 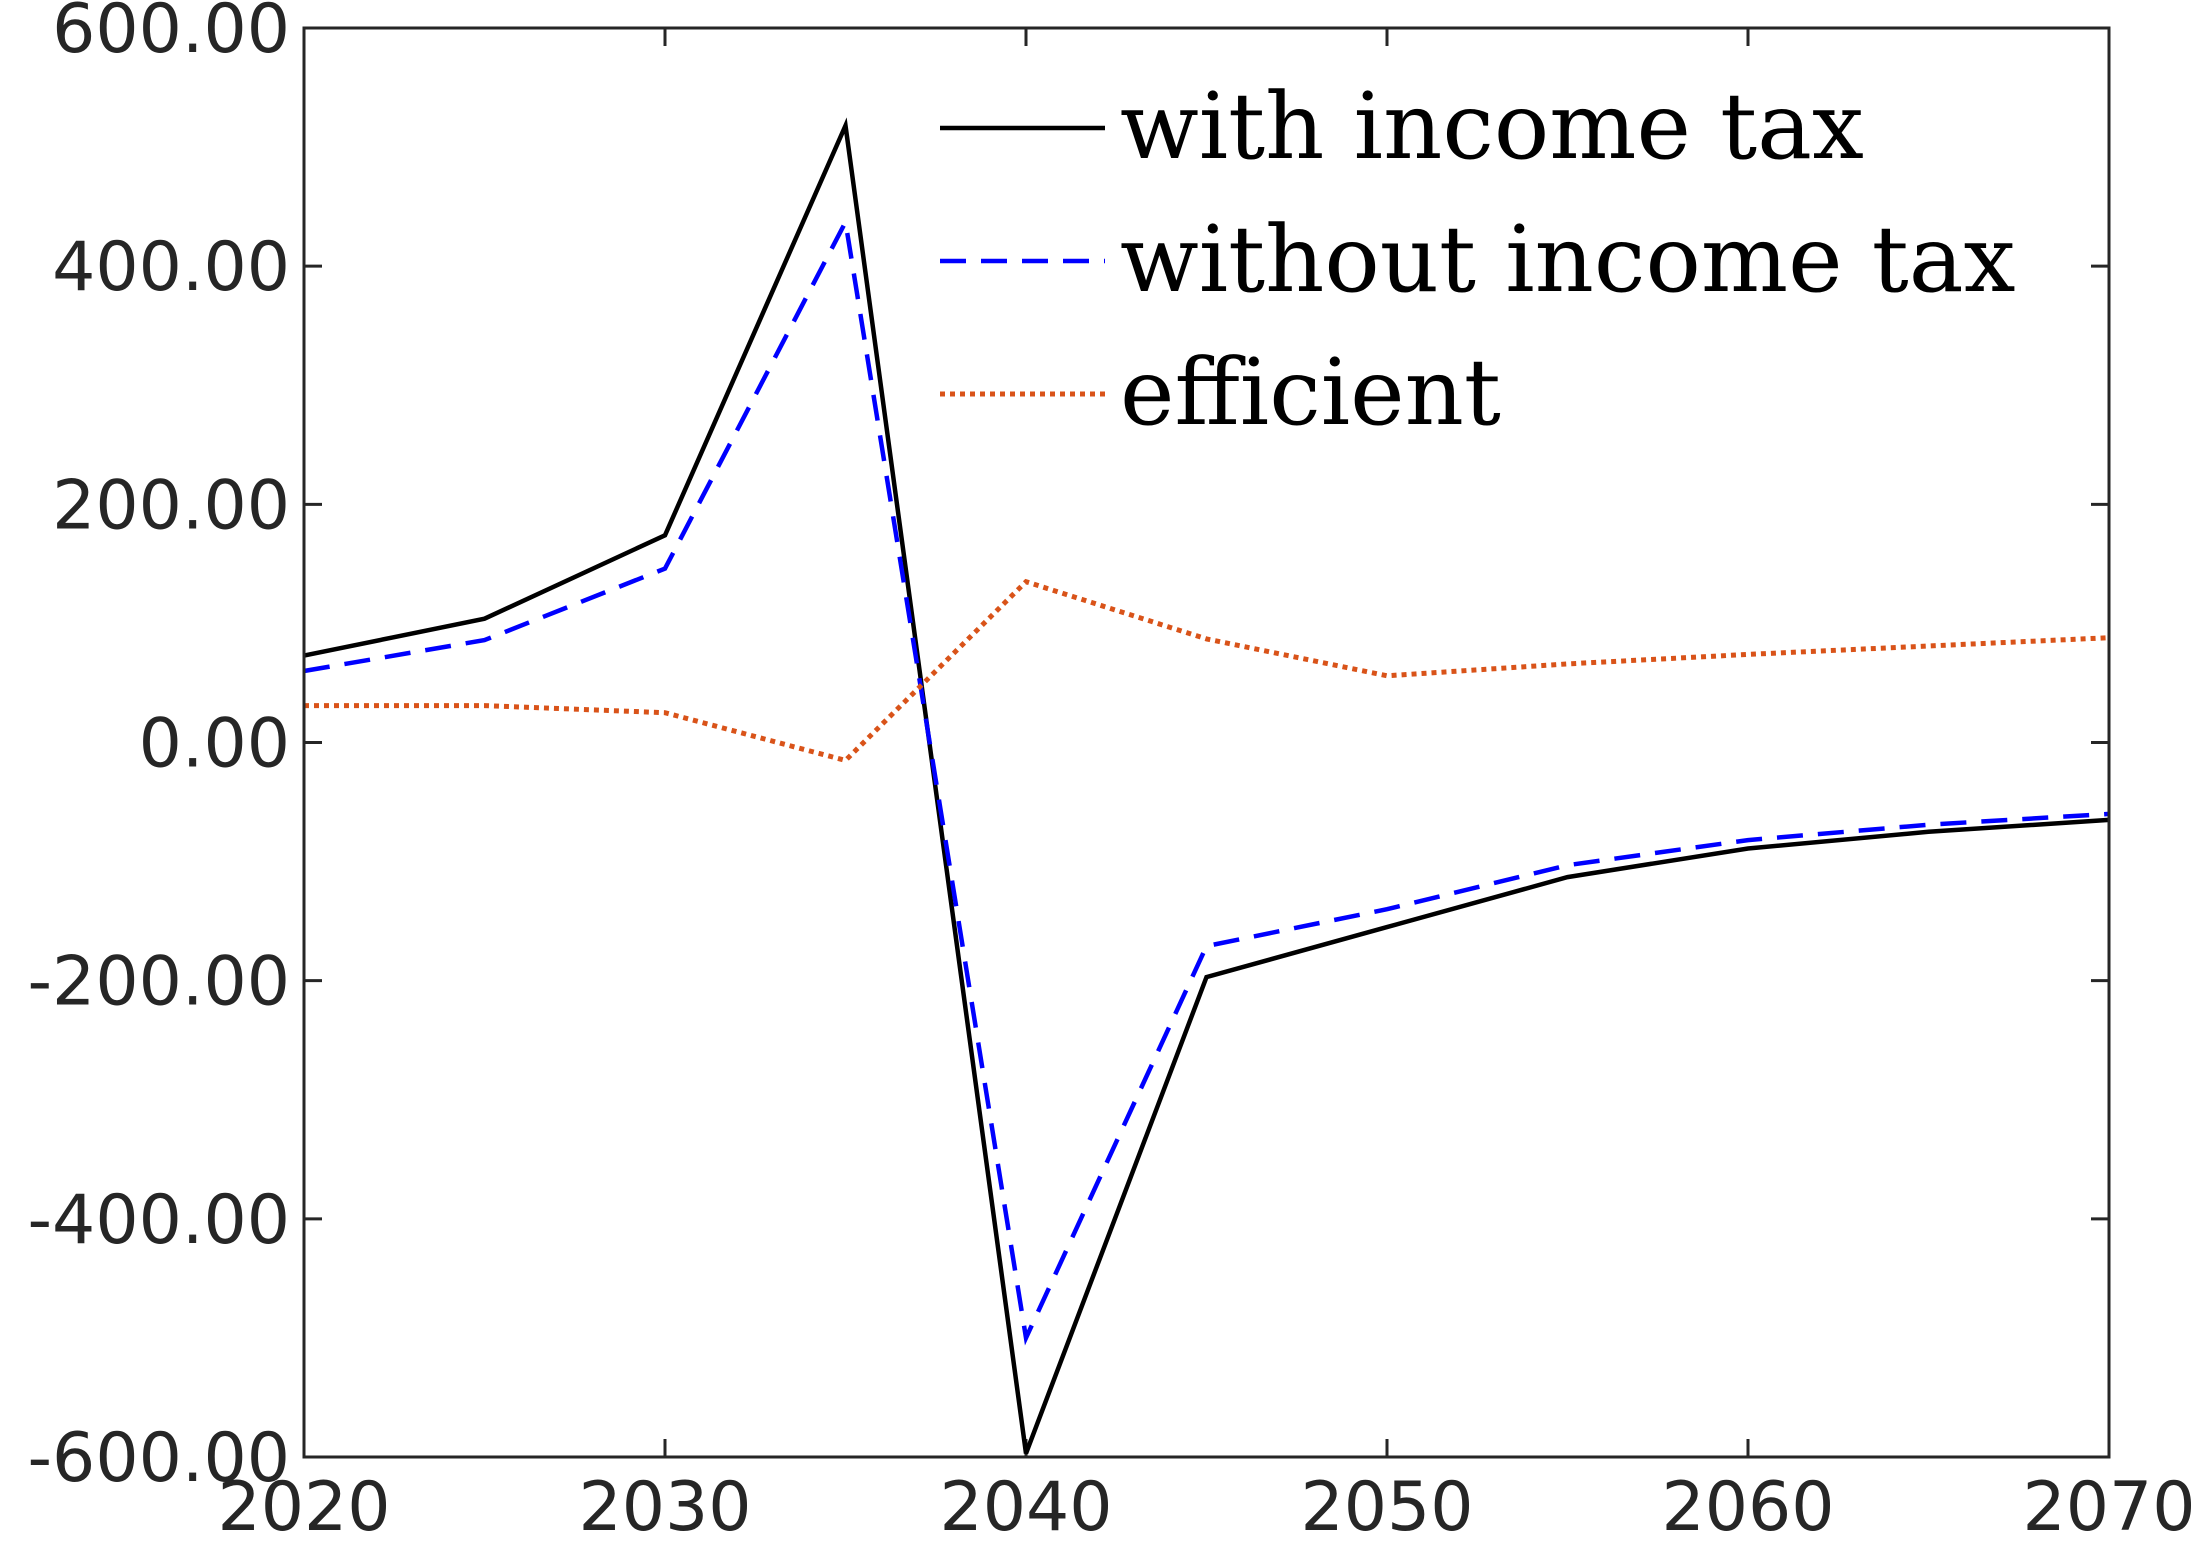 I want to click on x-tick-label: 2020, so click(x=303, y=1507).